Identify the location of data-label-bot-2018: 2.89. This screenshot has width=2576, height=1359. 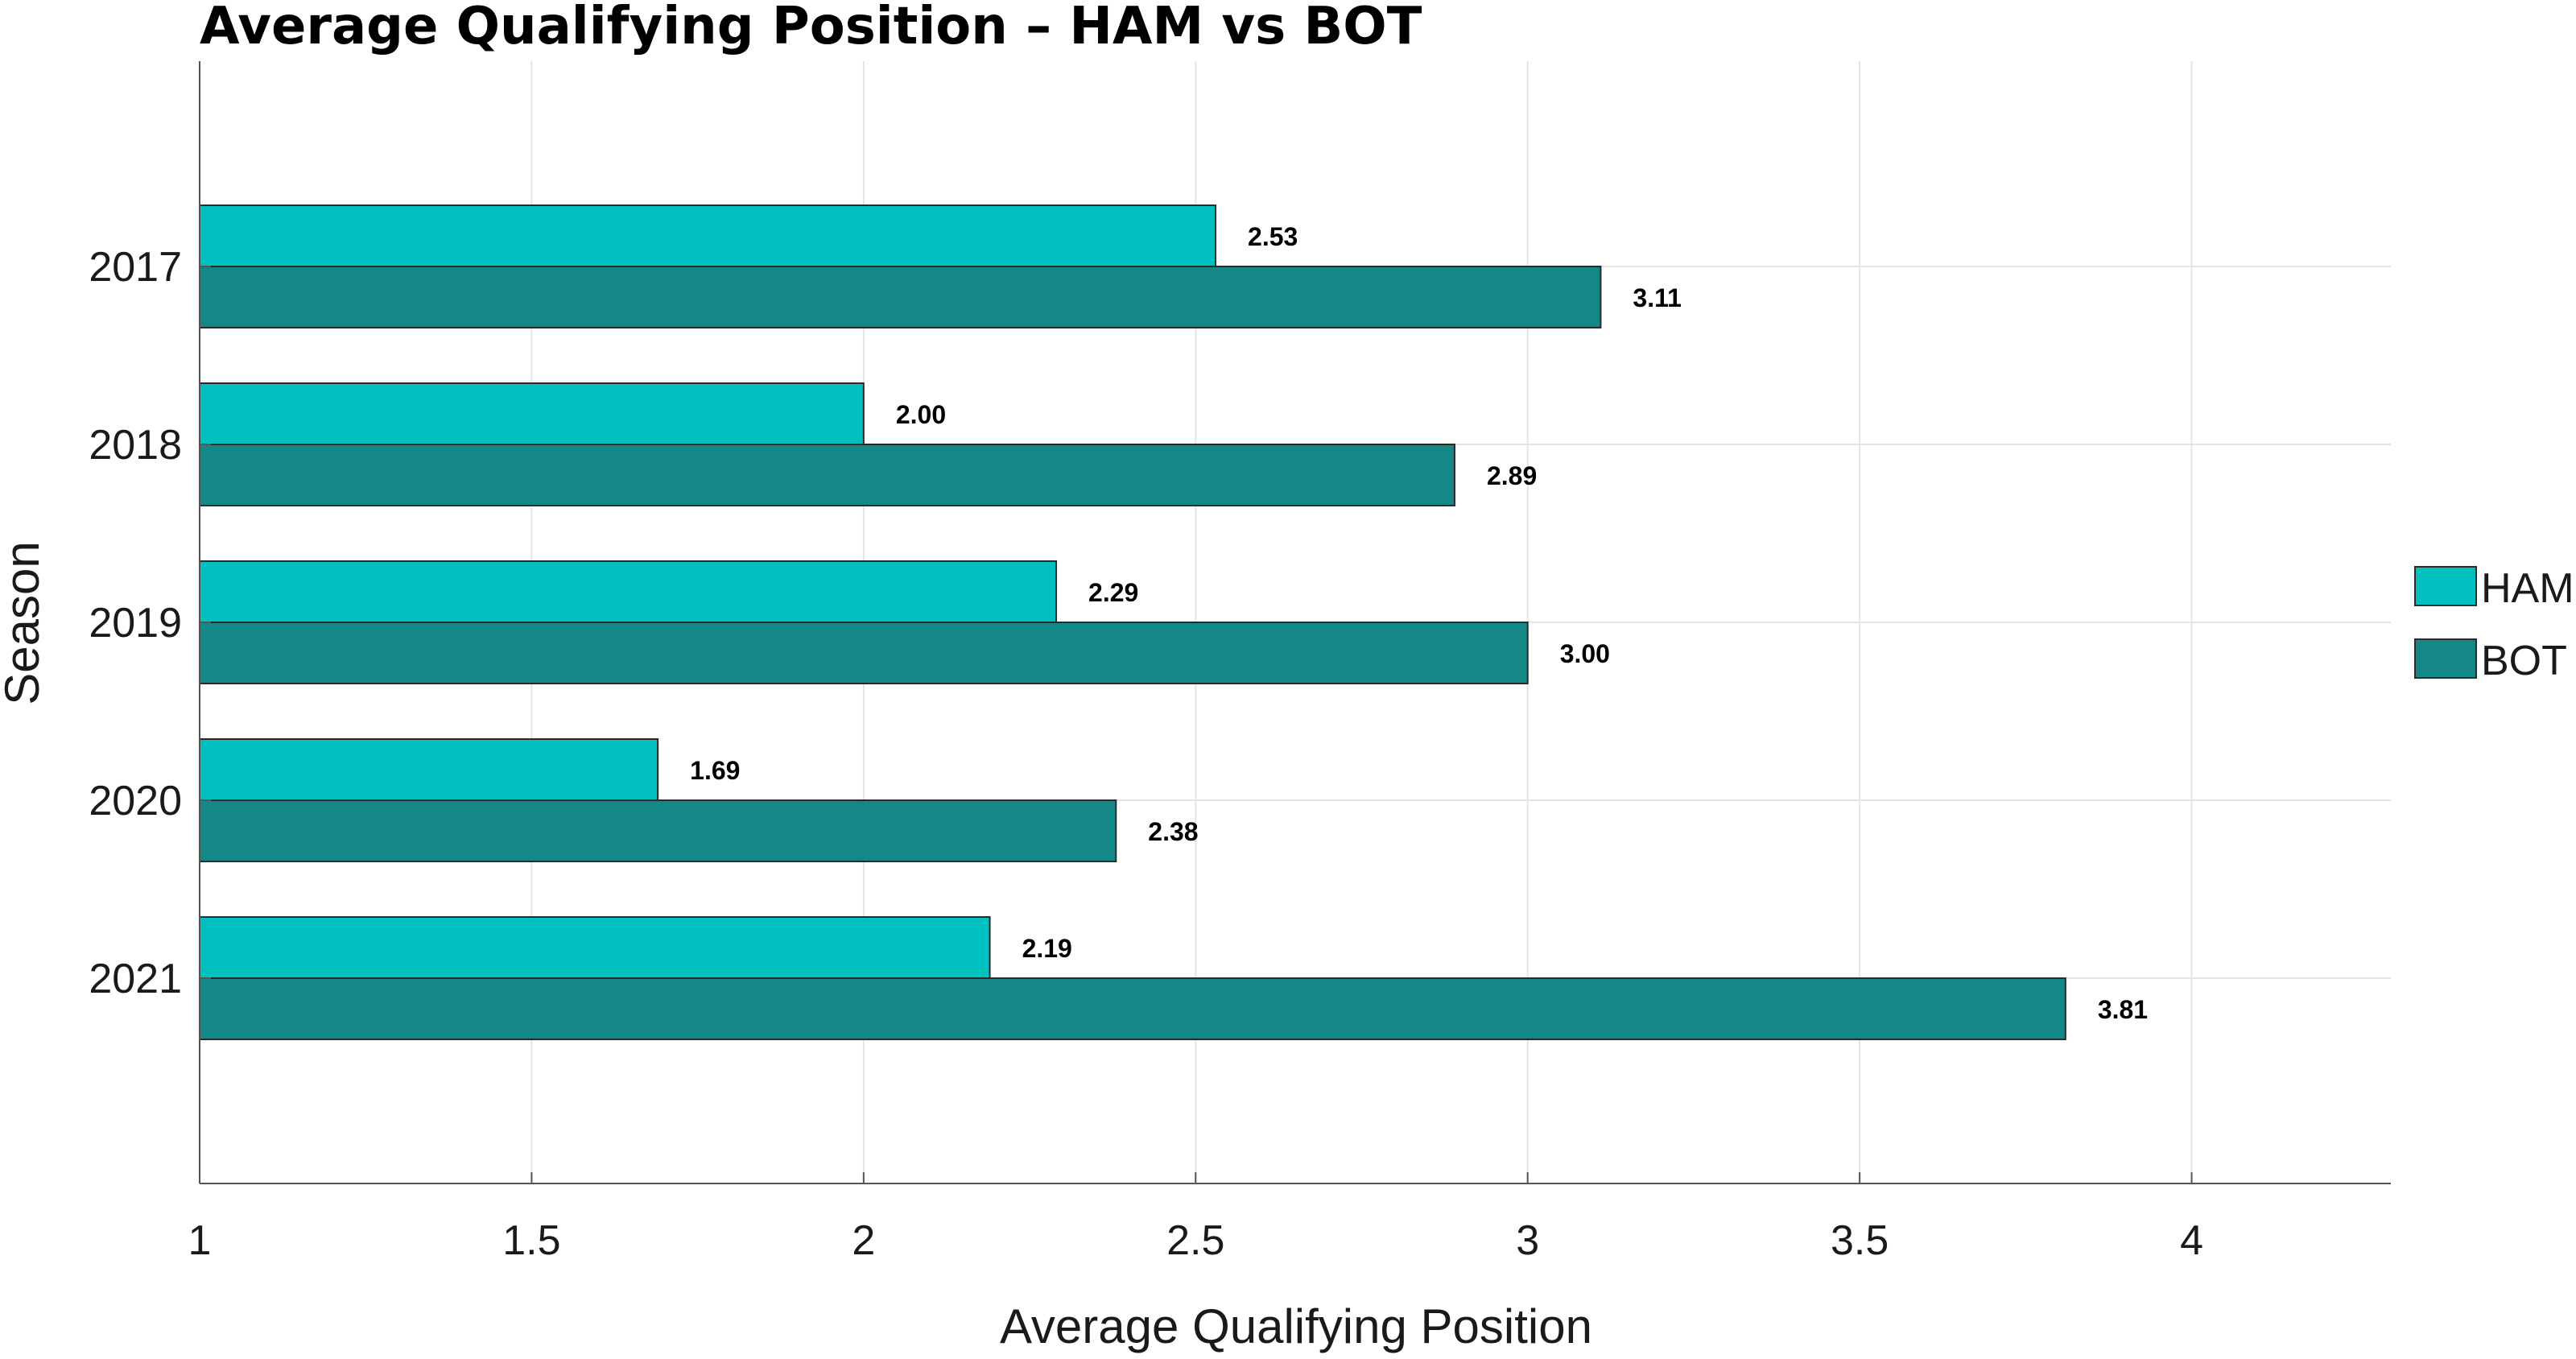
(1512, 475).